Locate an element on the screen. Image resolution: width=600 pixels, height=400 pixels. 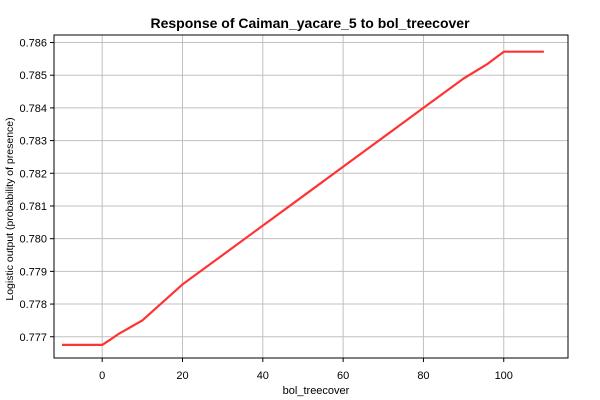
y-tick-label: 0.781 is located at coordinates (33, 207).